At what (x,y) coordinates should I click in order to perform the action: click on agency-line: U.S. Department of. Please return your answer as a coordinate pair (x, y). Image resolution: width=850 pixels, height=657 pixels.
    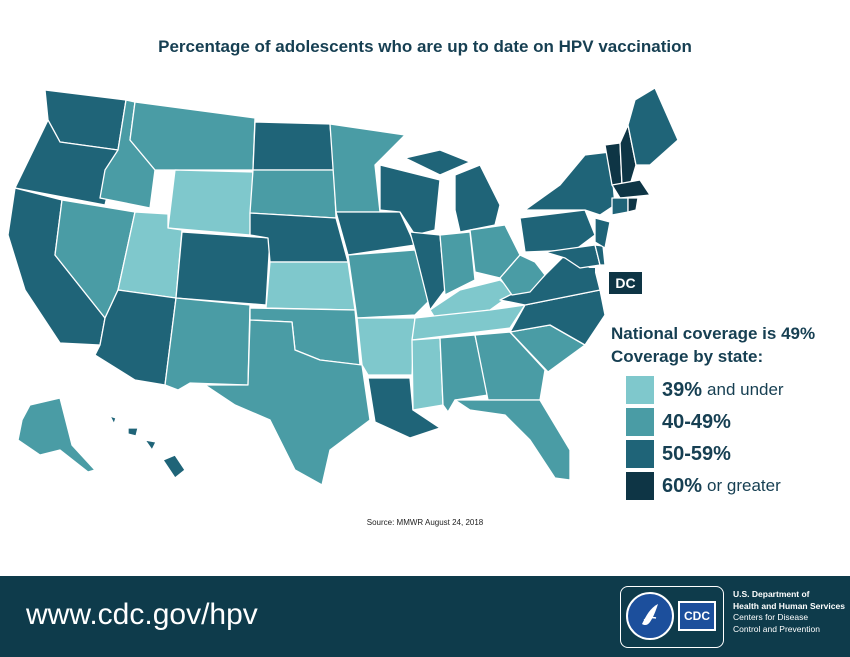
    Looking at the image, I should click on (771, 594).